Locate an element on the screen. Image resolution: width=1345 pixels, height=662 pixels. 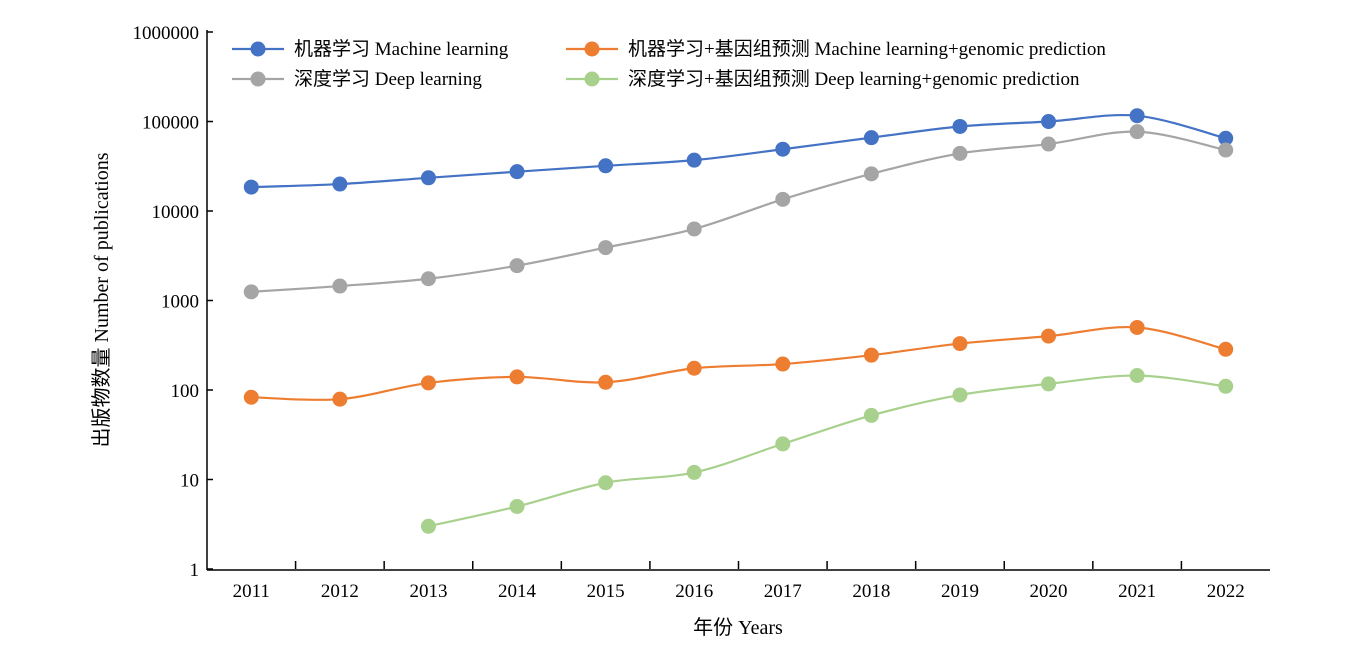
y-tick-label: 10 is located at coordinates (189, 481).